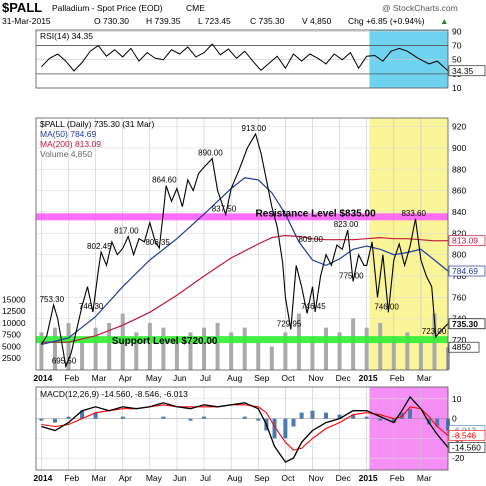 The width and height of the screenshot is (486, 486). I want to click on price-legend-item: MA(50) 784.69, so click(68, 134).